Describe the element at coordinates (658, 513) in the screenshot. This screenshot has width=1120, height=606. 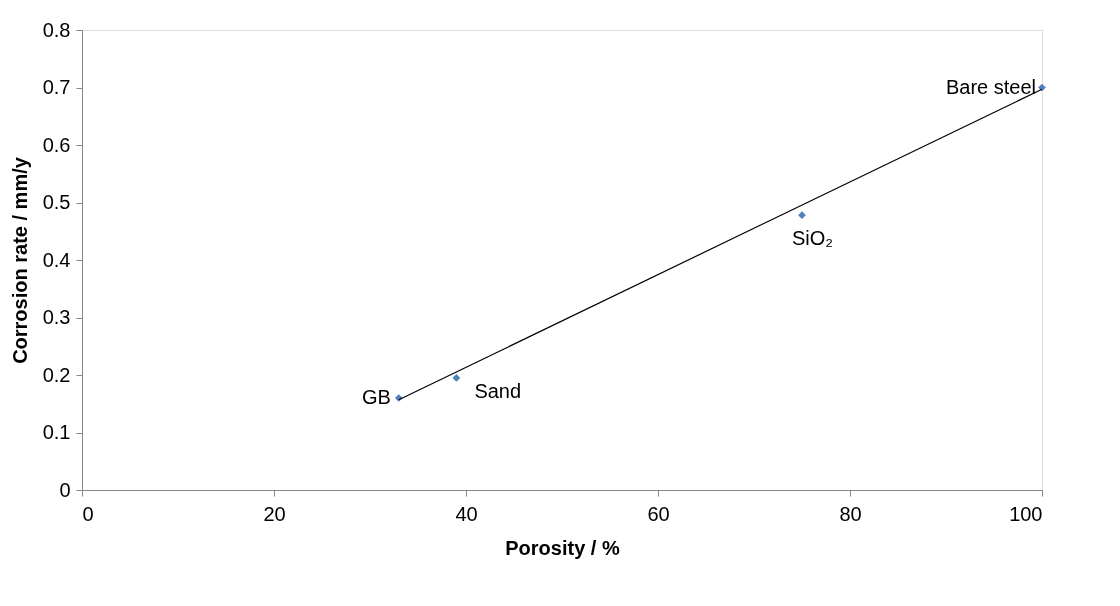
I see `x-tick-label: 60` at that location.